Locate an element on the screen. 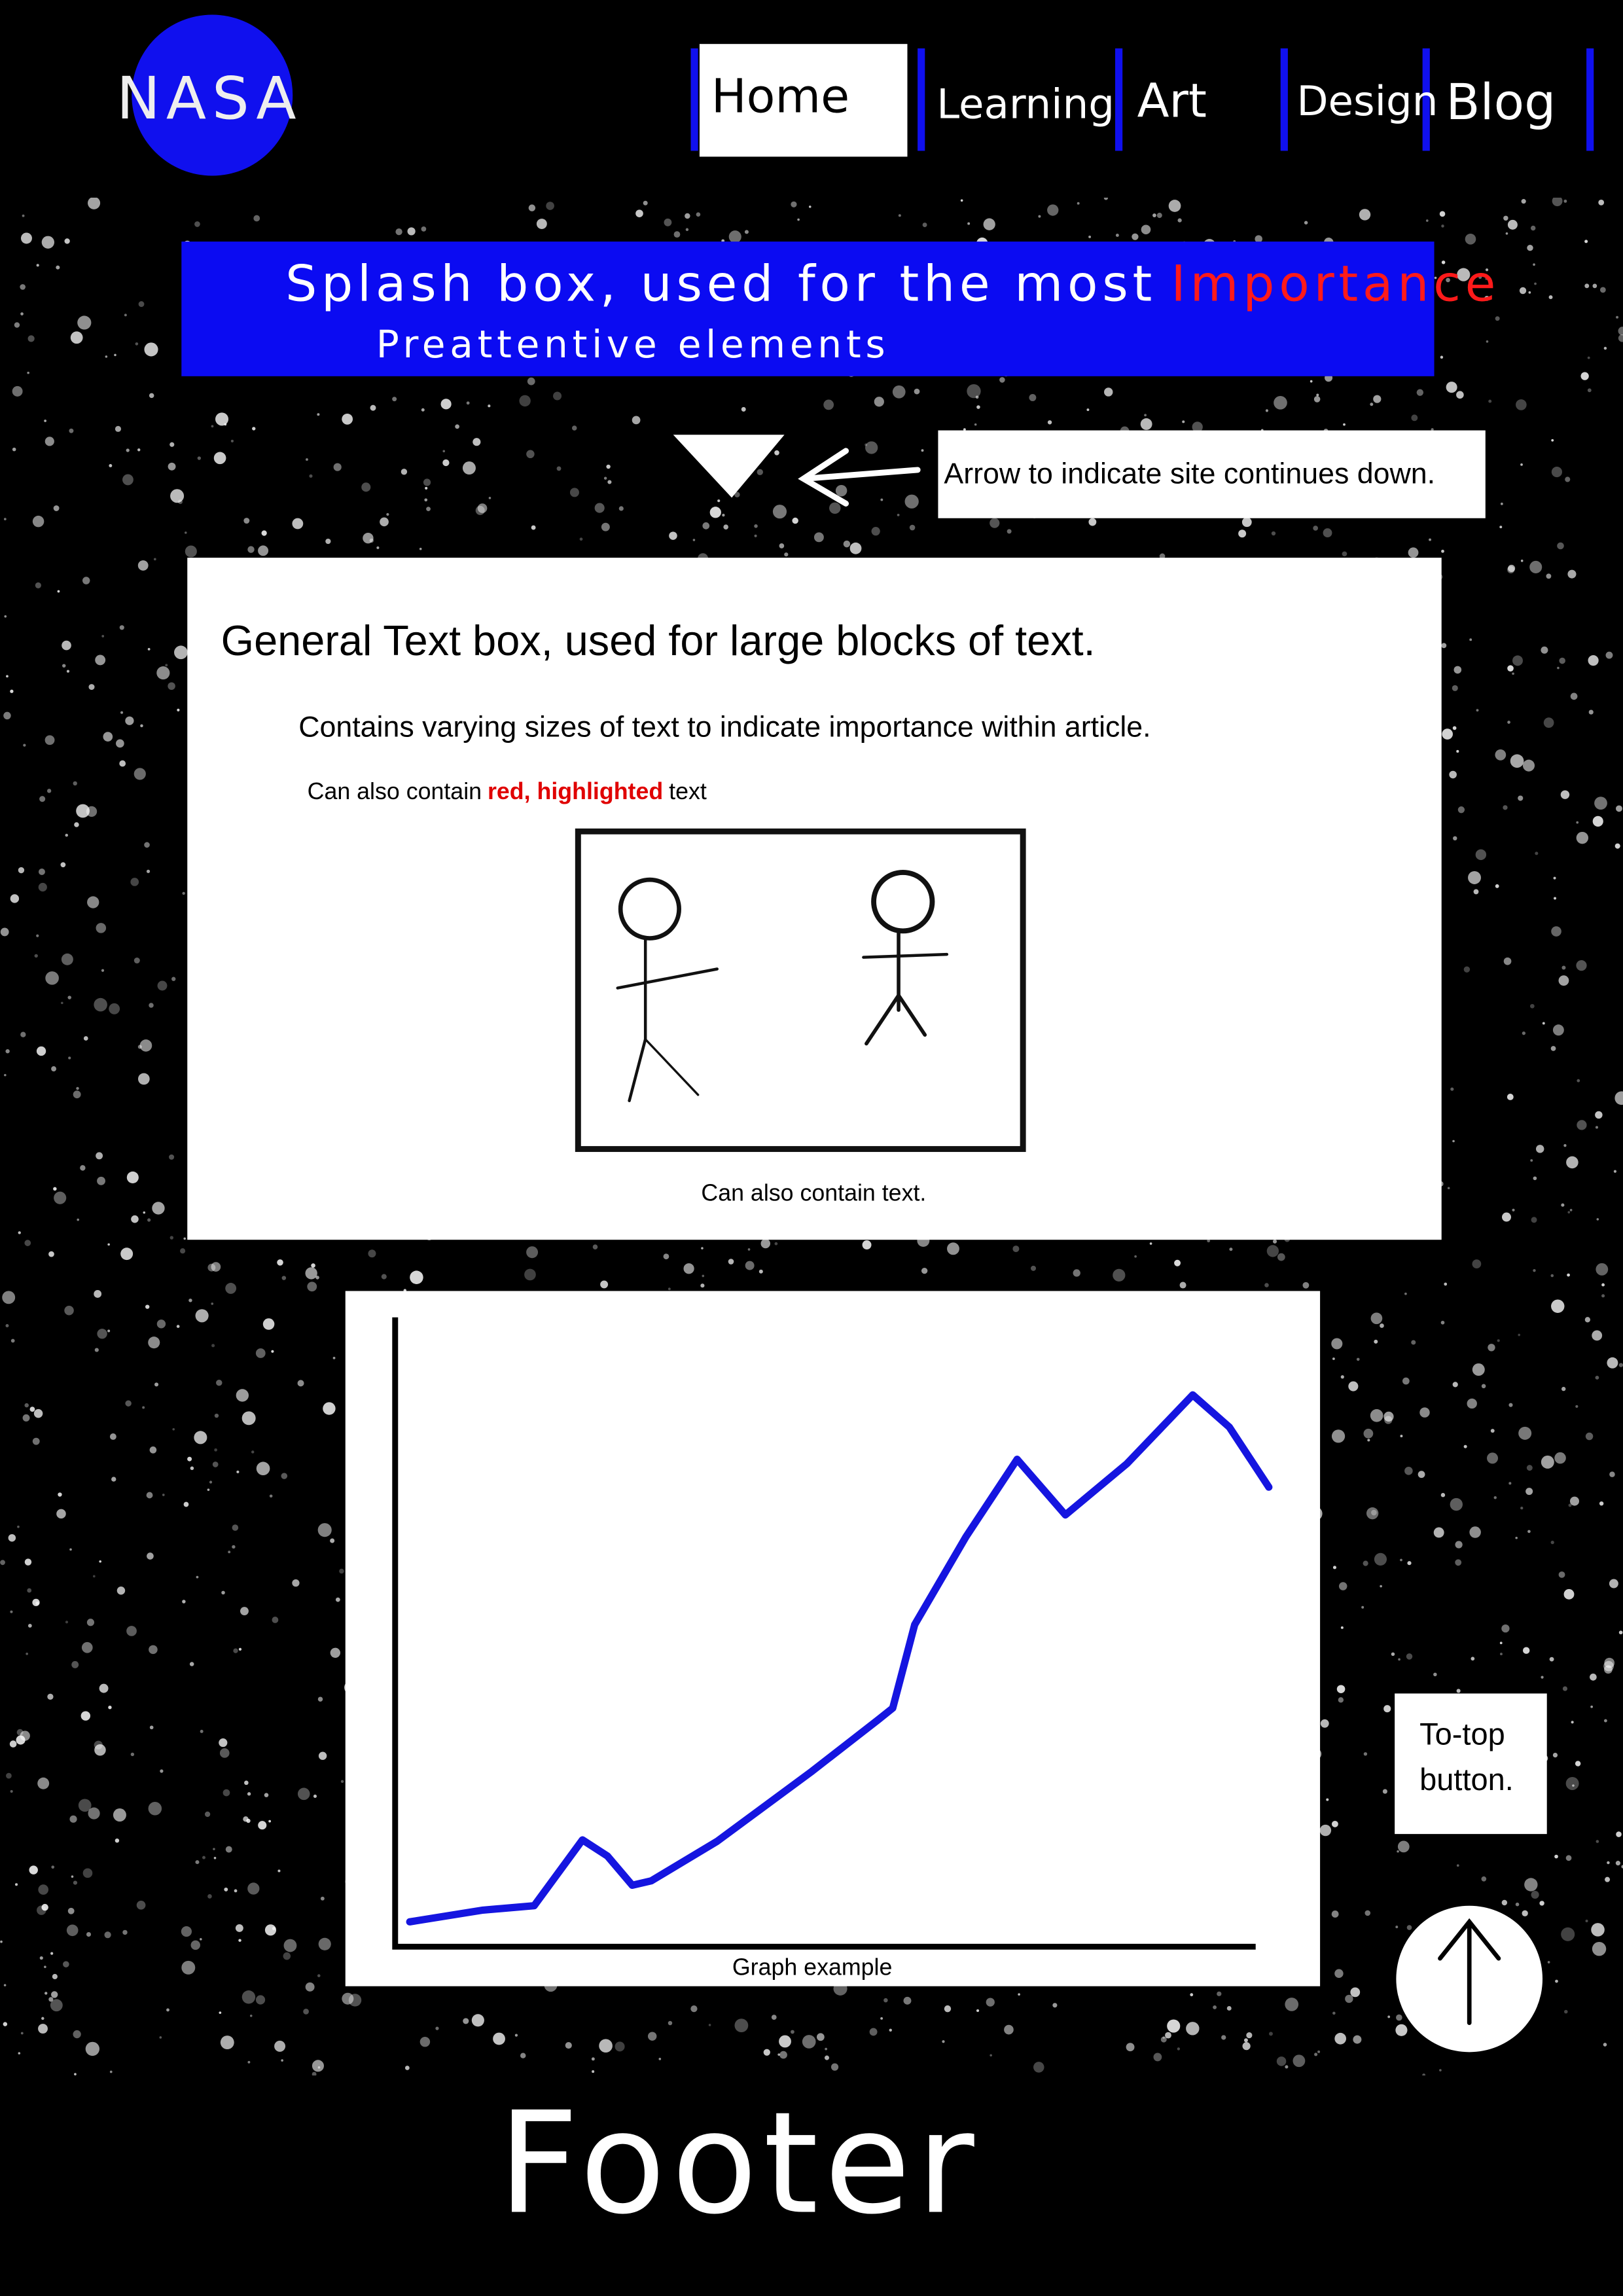 This screenshot has width=1623, height=2296. nav-item: Learning is located at coordinates (1025, 104).